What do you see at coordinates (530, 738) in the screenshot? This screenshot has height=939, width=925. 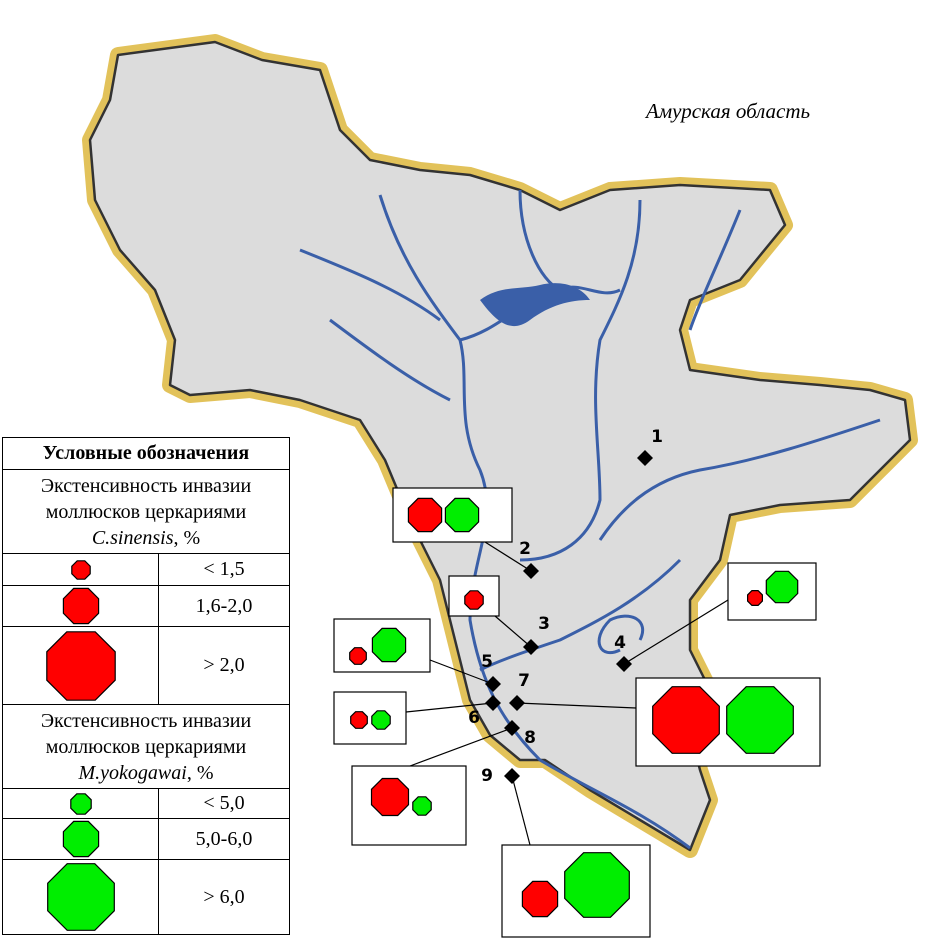 I see `site-number: 8` at bounding box center [530, 738].